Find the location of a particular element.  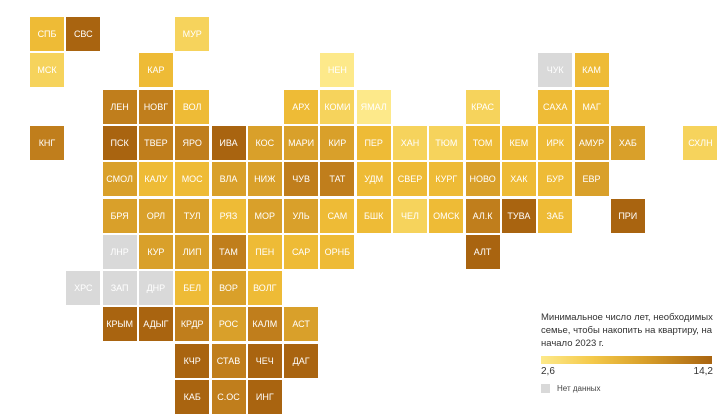

region-tile-кург: КУРГ is located at coordinates (446, 179).